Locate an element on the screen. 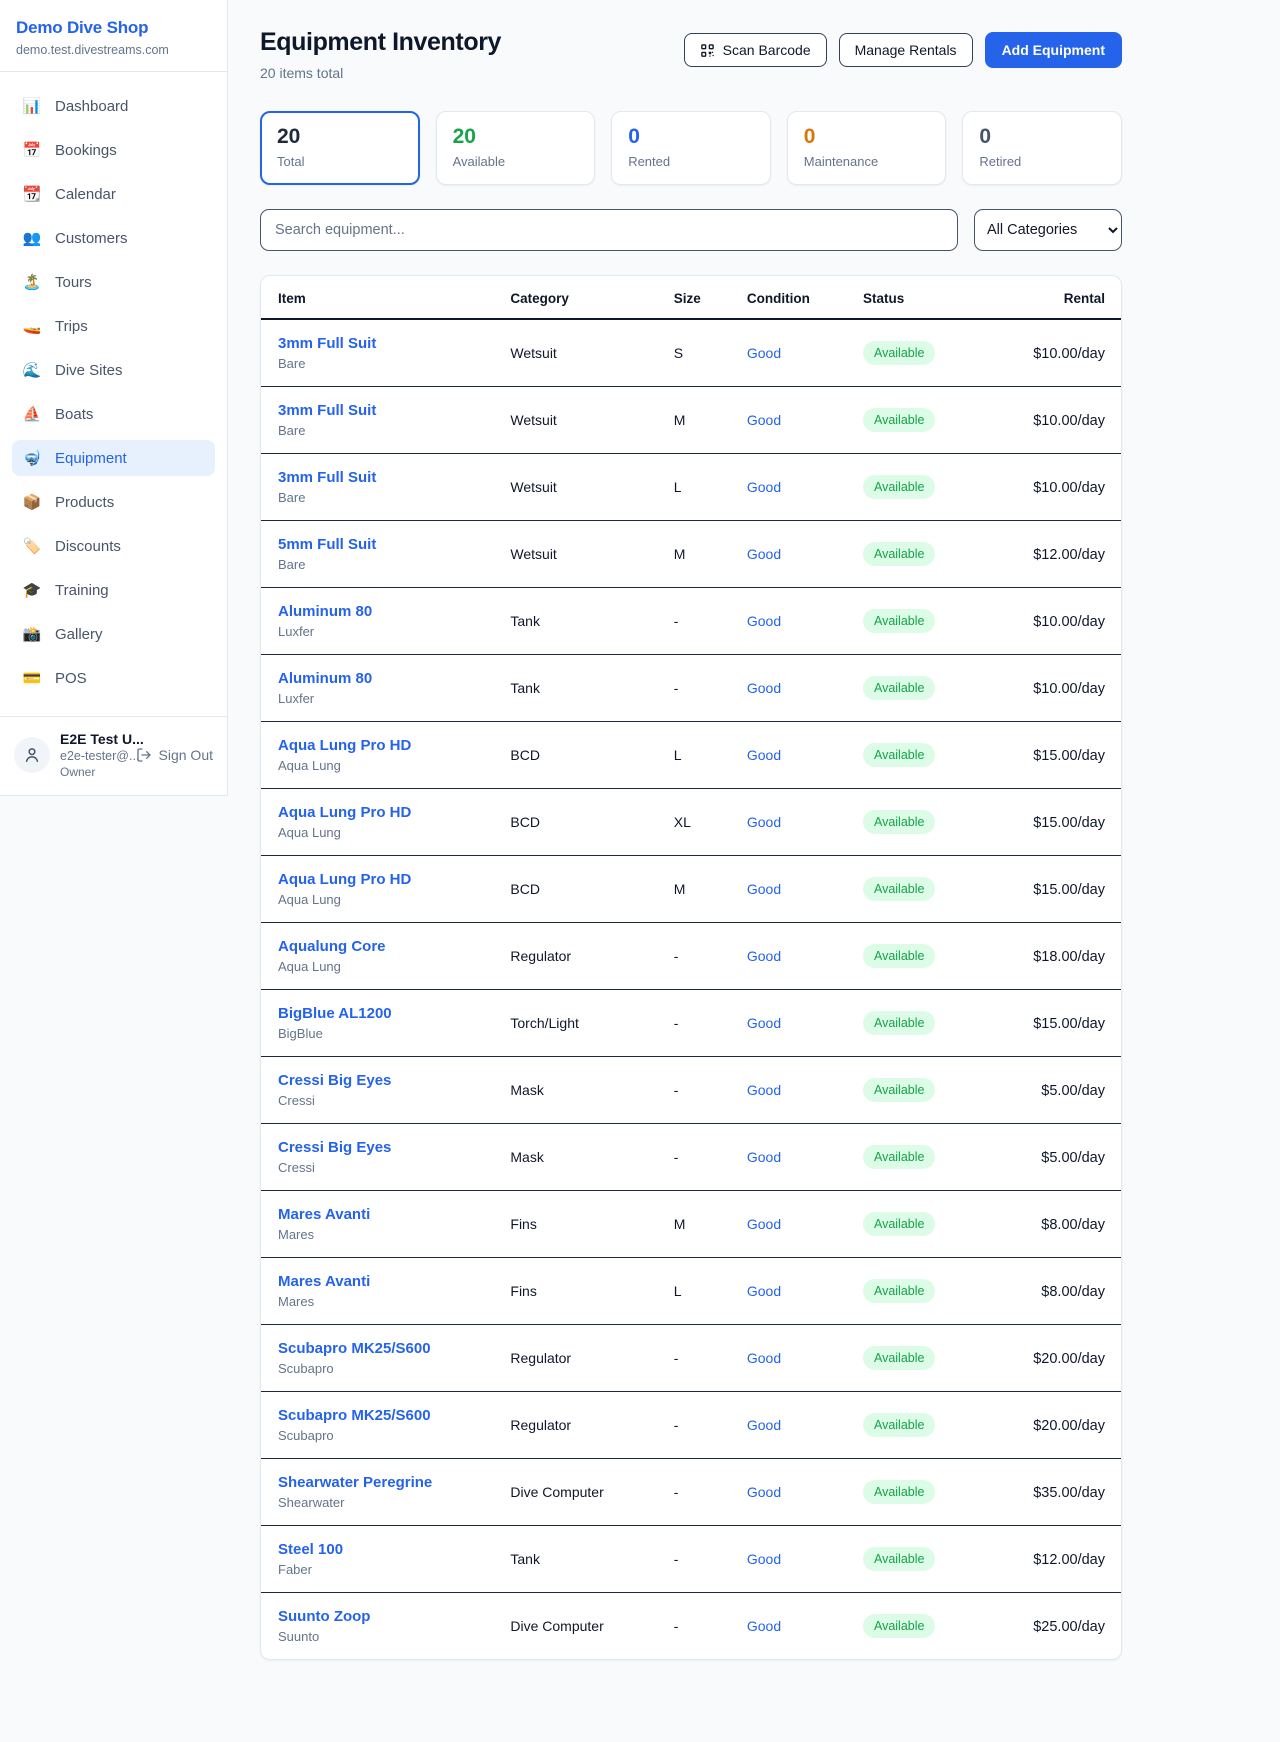  sidebar-item-discounts: 🏷️ Discounts is located at coordinates (113, 546).